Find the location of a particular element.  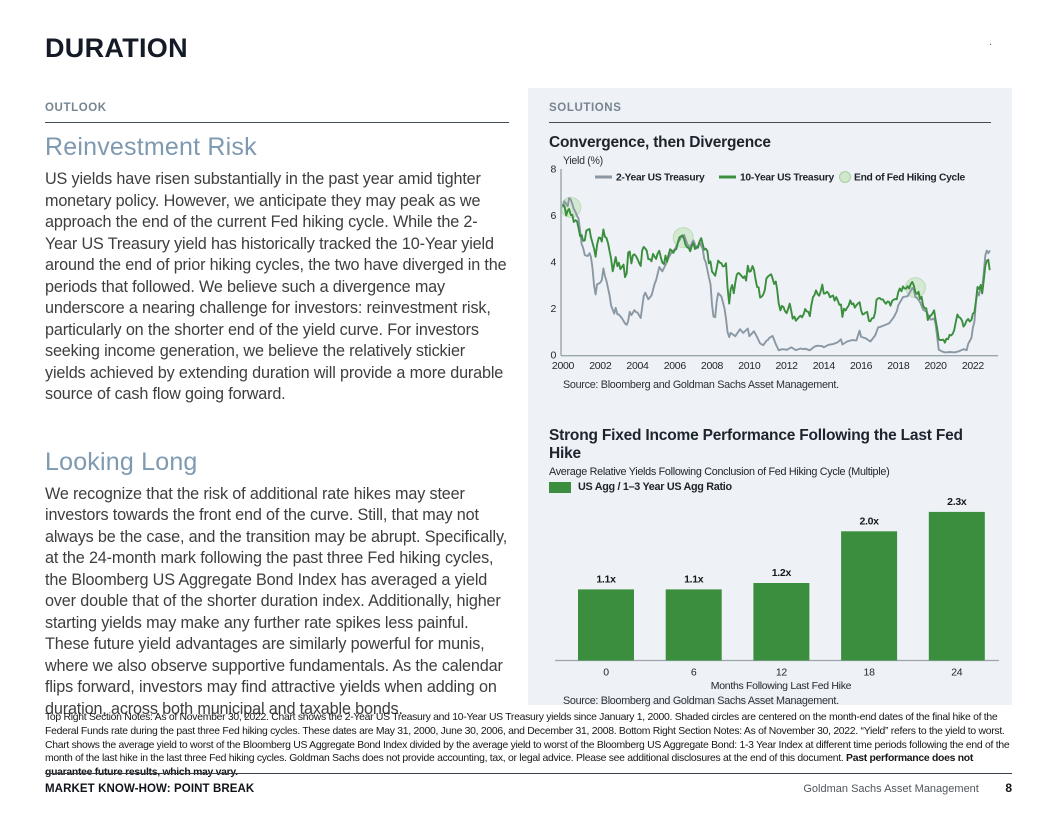

footer-rule is located at coordinates (528, 773).